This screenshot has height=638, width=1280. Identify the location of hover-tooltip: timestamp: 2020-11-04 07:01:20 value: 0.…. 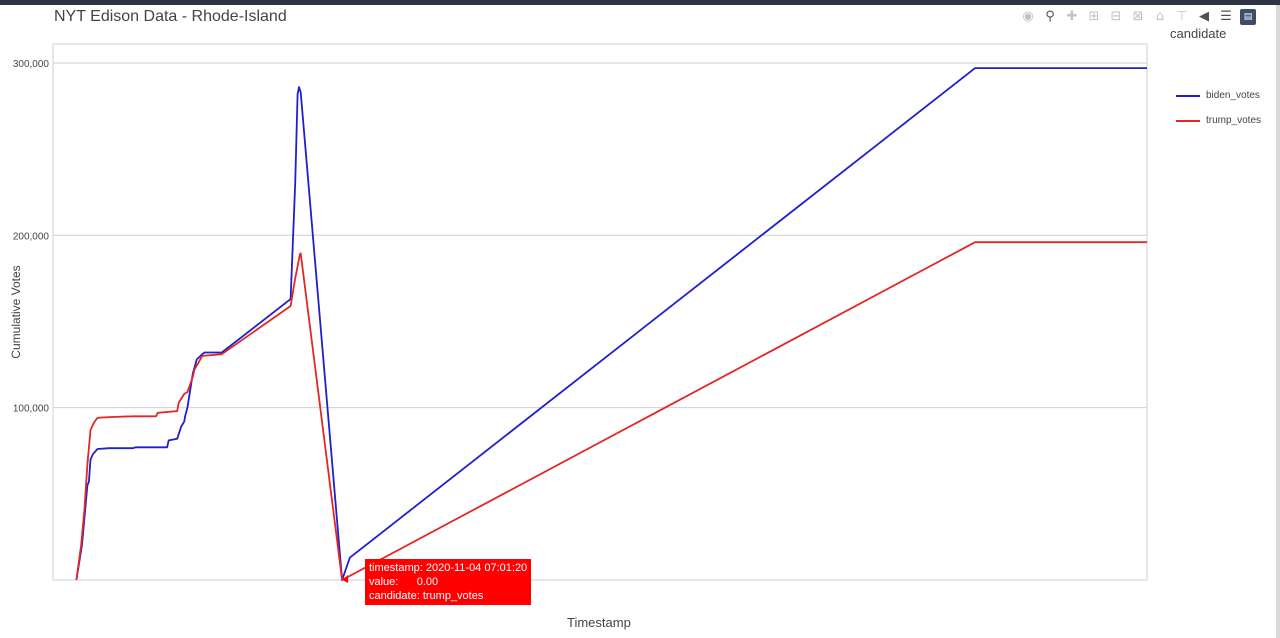
(448, 582).